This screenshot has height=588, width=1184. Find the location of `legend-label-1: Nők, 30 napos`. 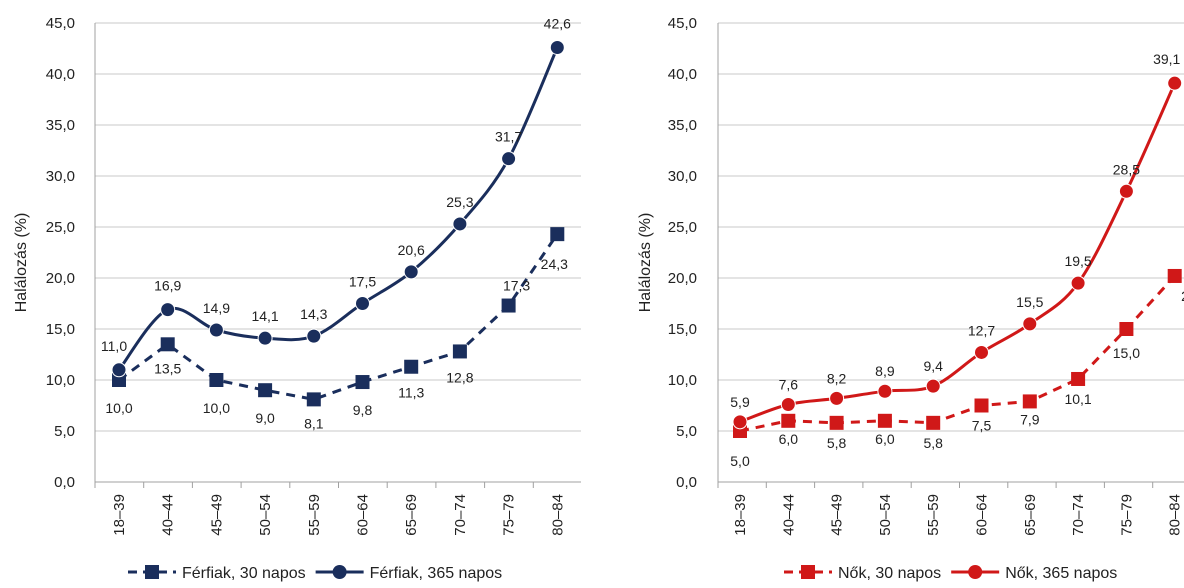

legend-label-1: Nők, 30 napos is located at coordinates (889, 573).